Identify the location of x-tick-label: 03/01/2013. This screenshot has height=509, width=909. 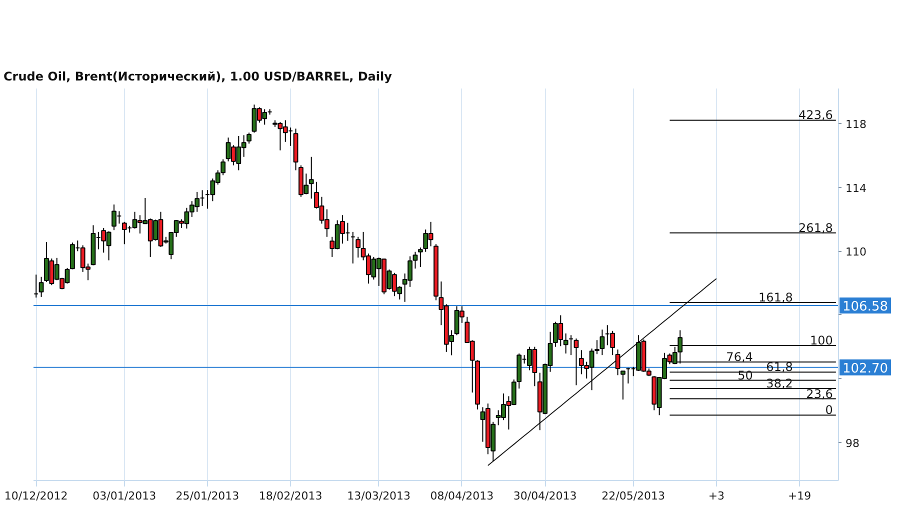
(124, 496).